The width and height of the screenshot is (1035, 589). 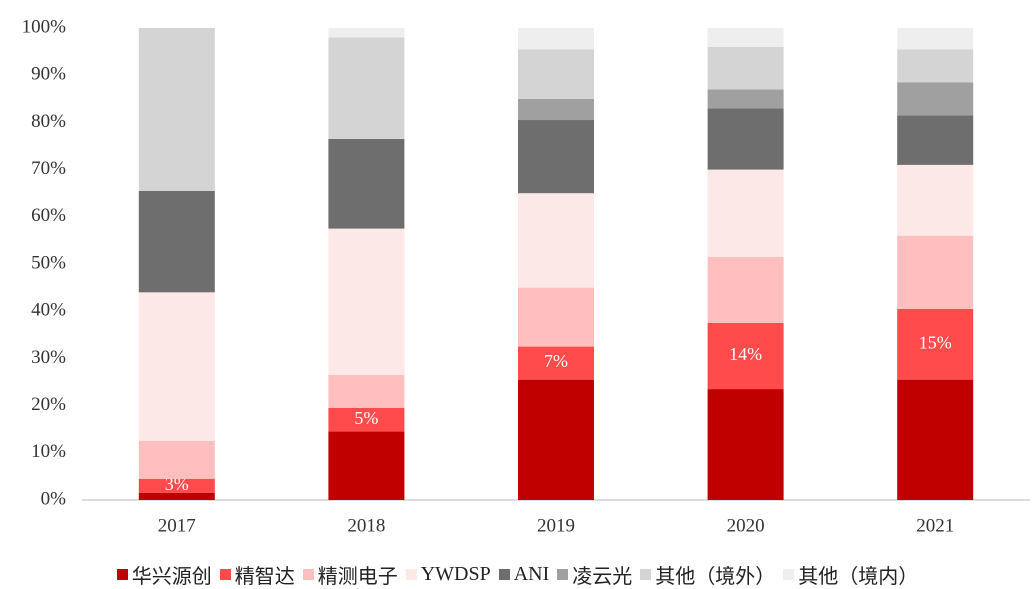 I want to click on legend-label: 凌云光, so click(x=602, y=577).